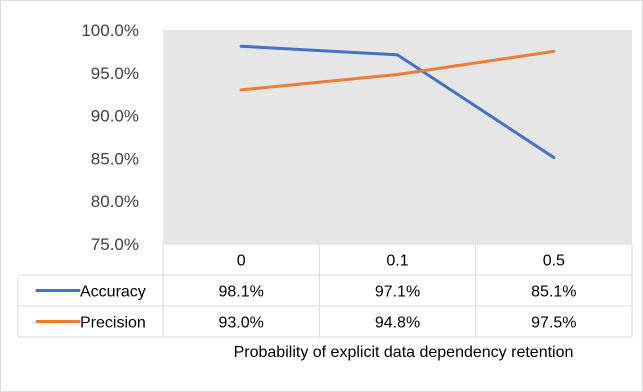 The height and width of the screenshot is (392, 643). Describe the element at coordinates (115, 73) in the screenshot. I see `y-tick-label: 95.0%` at that location.